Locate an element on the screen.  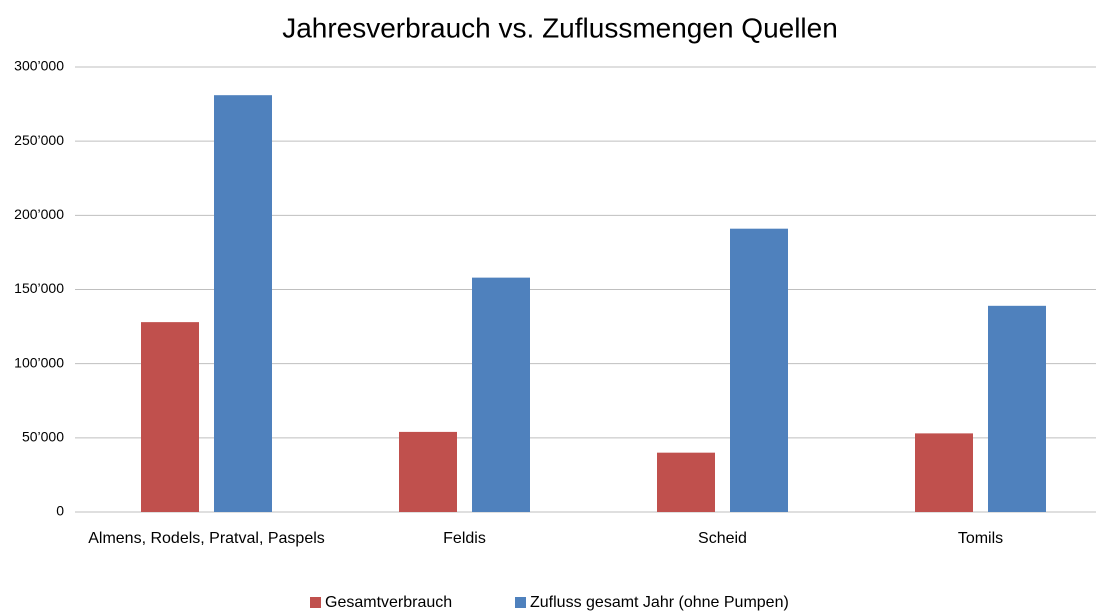
legend-label: Zufluss gesamt Jahr (ohne Pumpen) is located at coordinates (659, 602).